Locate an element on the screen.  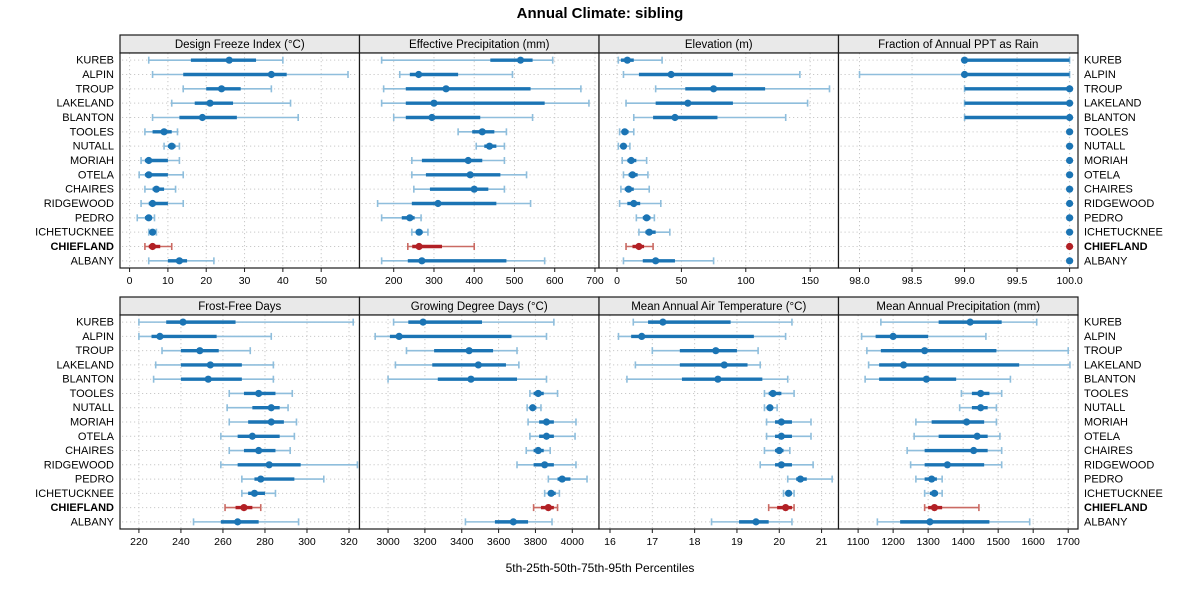
axis-tick-label: 16 is located at coordinates (610, 542).